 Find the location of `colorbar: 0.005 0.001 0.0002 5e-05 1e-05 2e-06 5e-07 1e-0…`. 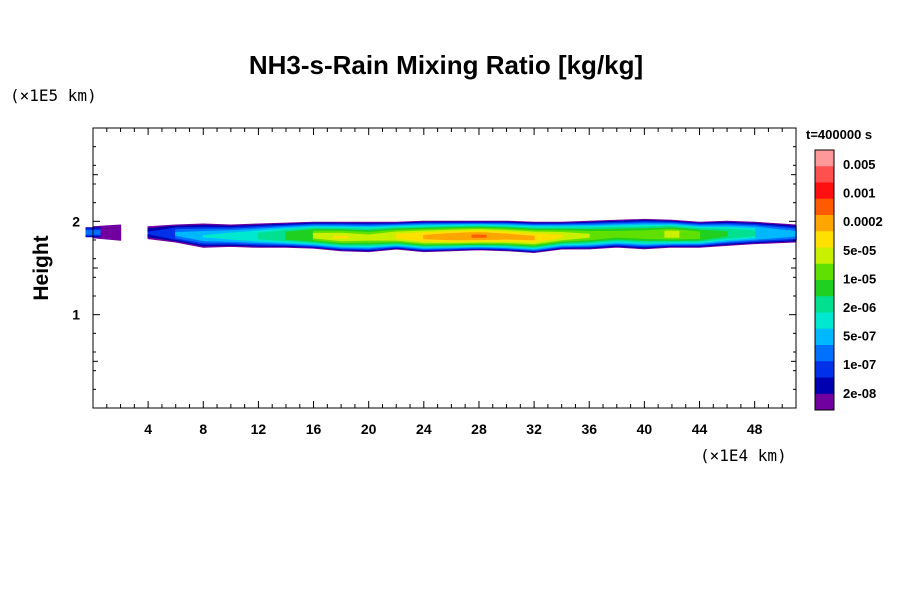

colorbar: 0.005 0.001 0.0002 5e-05 1e-05 2e-06 5e-07 1e-0… is located at coordinates (848, 280).